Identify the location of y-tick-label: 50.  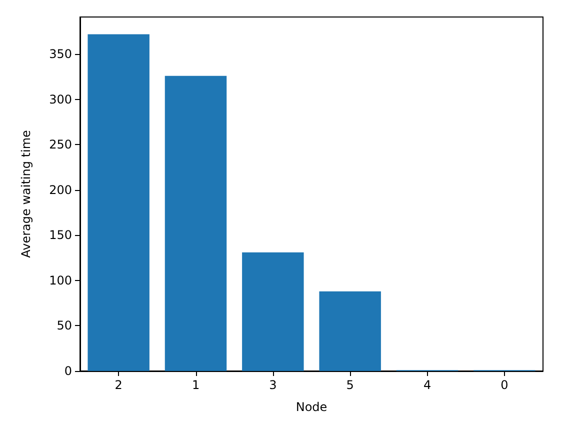
(64, 325).